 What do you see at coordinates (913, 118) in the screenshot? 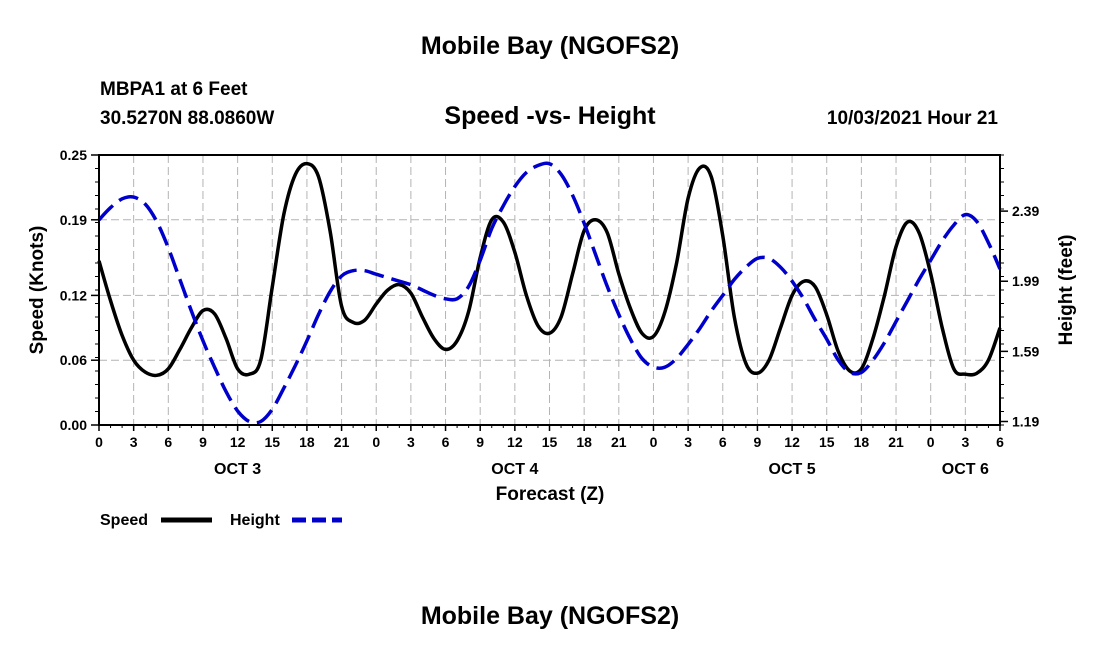
I see `forecast-timestamp: 10/03/2021 Hour 21` at bounding box center [913, 118].